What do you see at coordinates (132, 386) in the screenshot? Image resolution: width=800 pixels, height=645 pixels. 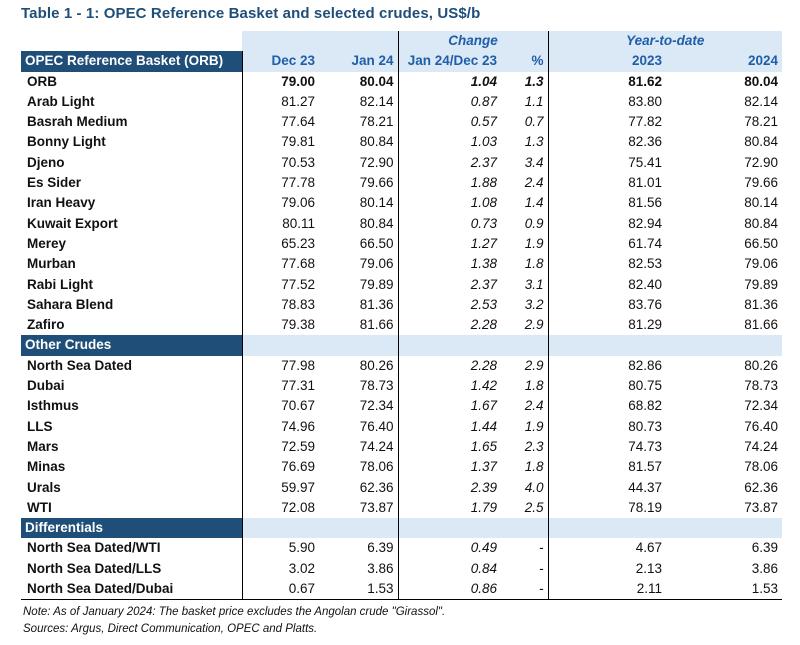 I see `crude-name: Dubai` at bounding box center [132, 386].